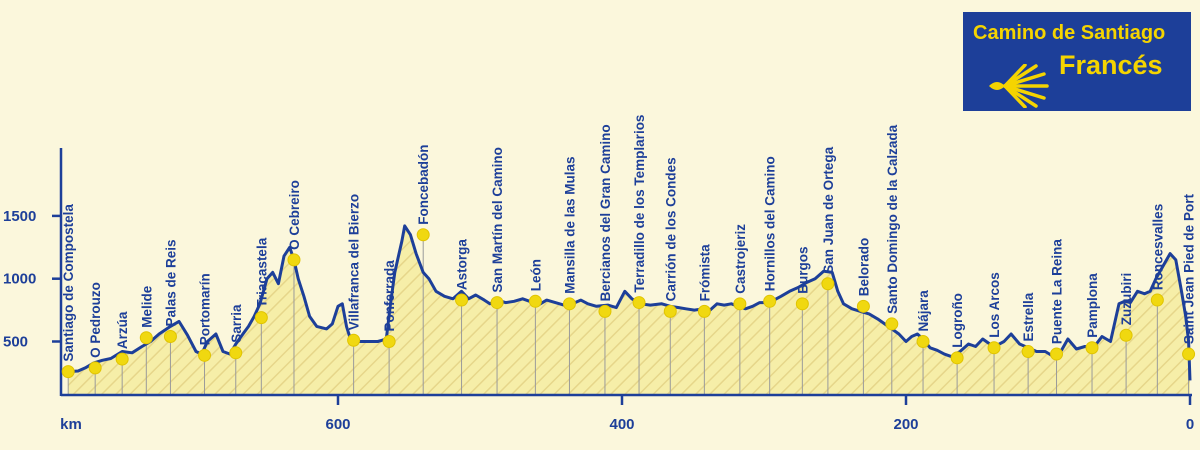 This screenshot has width=1200, height=450. I want to click on route-title-line1: Camino de Santiago, so click(1069, 33).